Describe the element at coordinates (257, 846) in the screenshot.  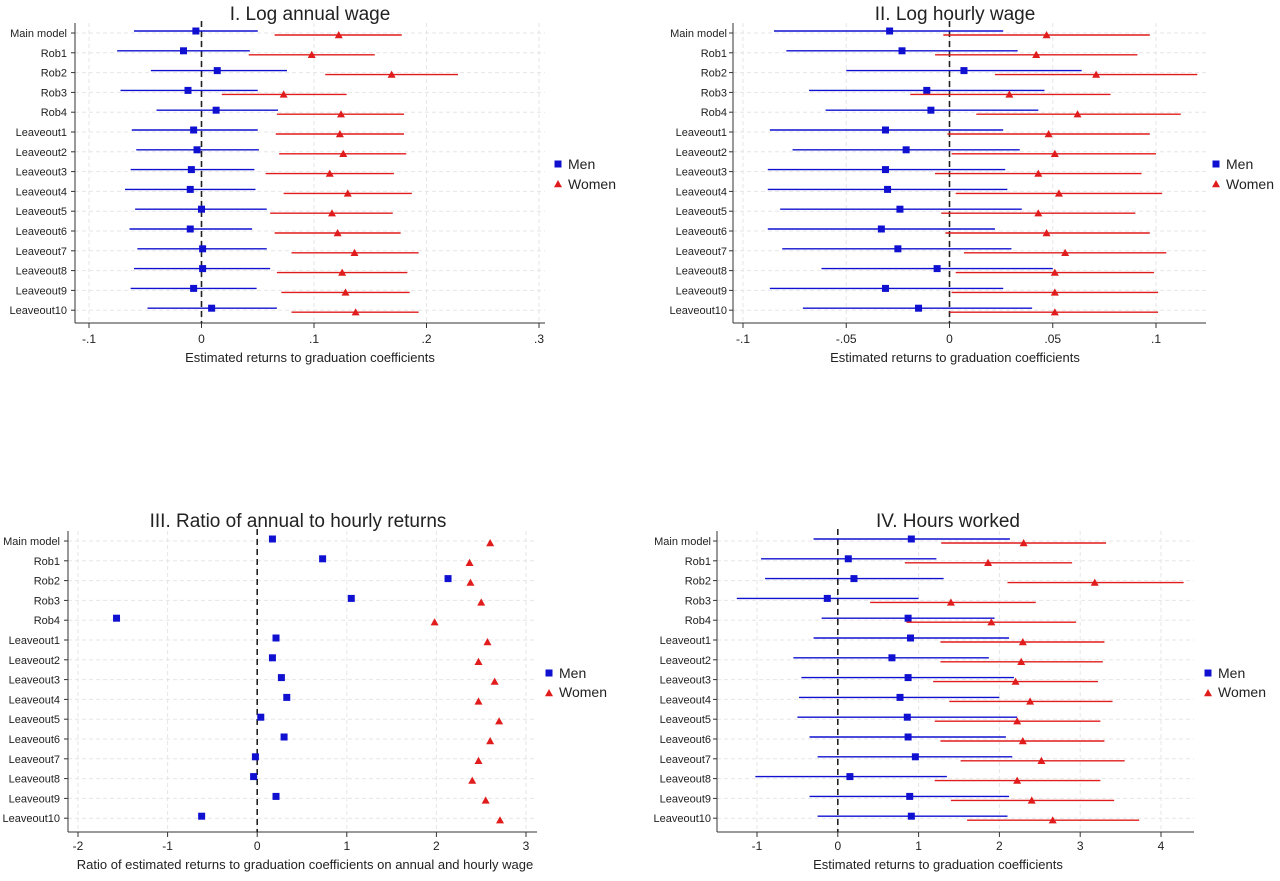
I see `x-tick-label: 0` at that location.